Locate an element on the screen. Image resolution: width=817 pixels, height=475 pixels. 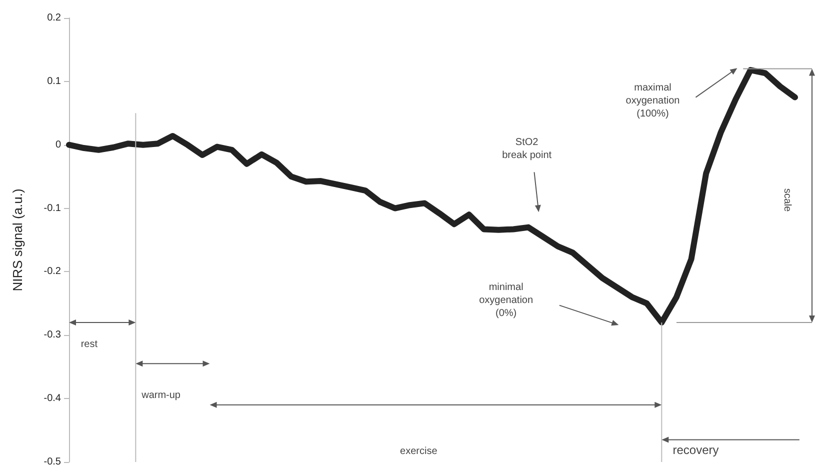
y-tick-label: -0.4 is located at coordinates (53, 398).